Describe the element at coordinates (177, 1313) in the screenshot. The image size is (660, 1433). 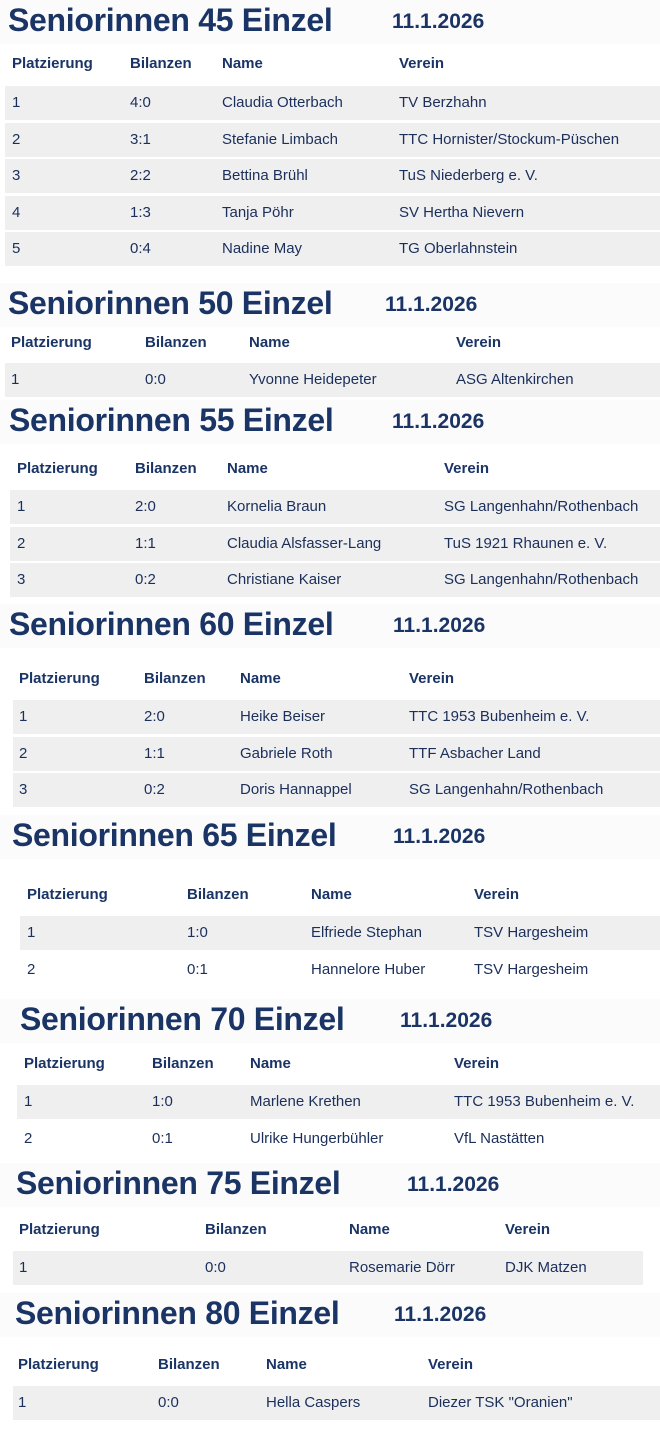
I see `section-title: Seniorinnen 80 Einzel` at that location.